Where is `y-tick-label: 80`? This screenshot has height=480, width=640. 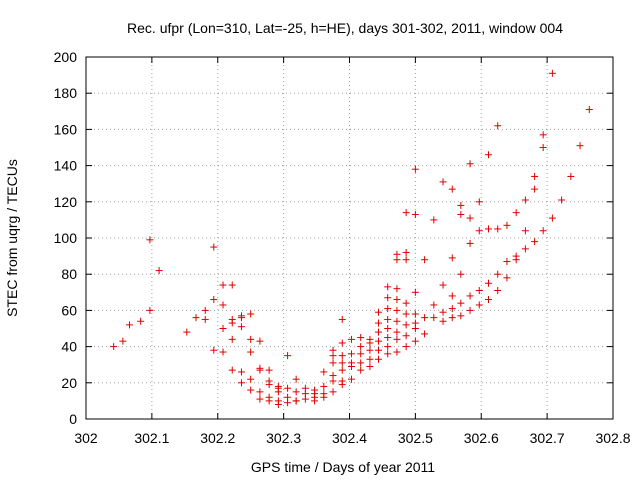
y-tick-label: 80 is located at coordinates (69, 274).